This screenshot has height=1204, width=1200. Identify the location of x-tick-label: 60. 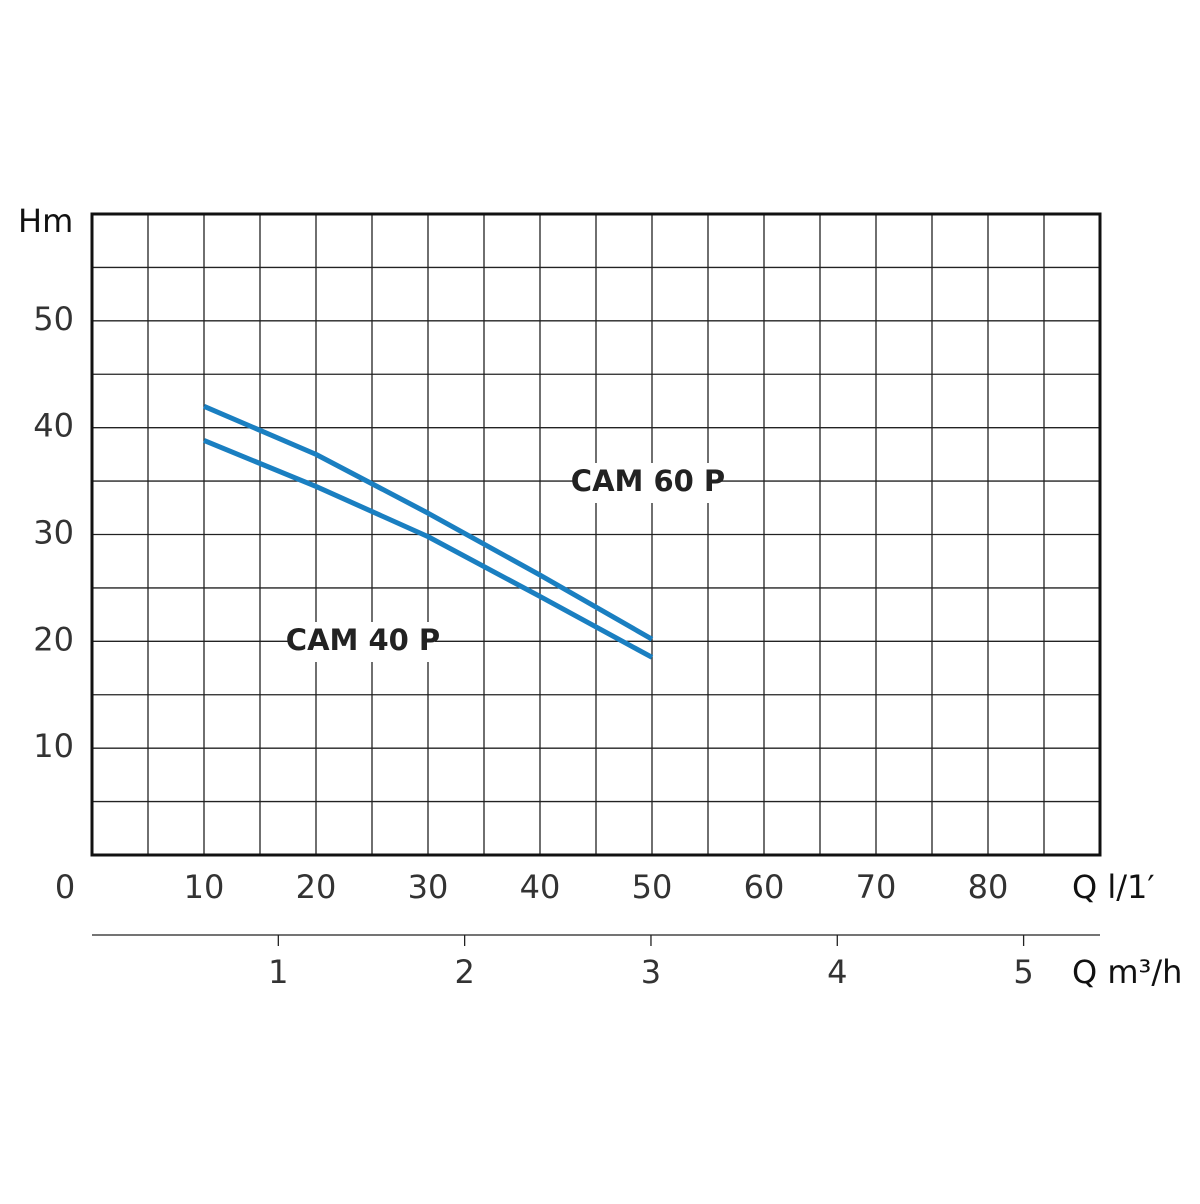
(764, 887).